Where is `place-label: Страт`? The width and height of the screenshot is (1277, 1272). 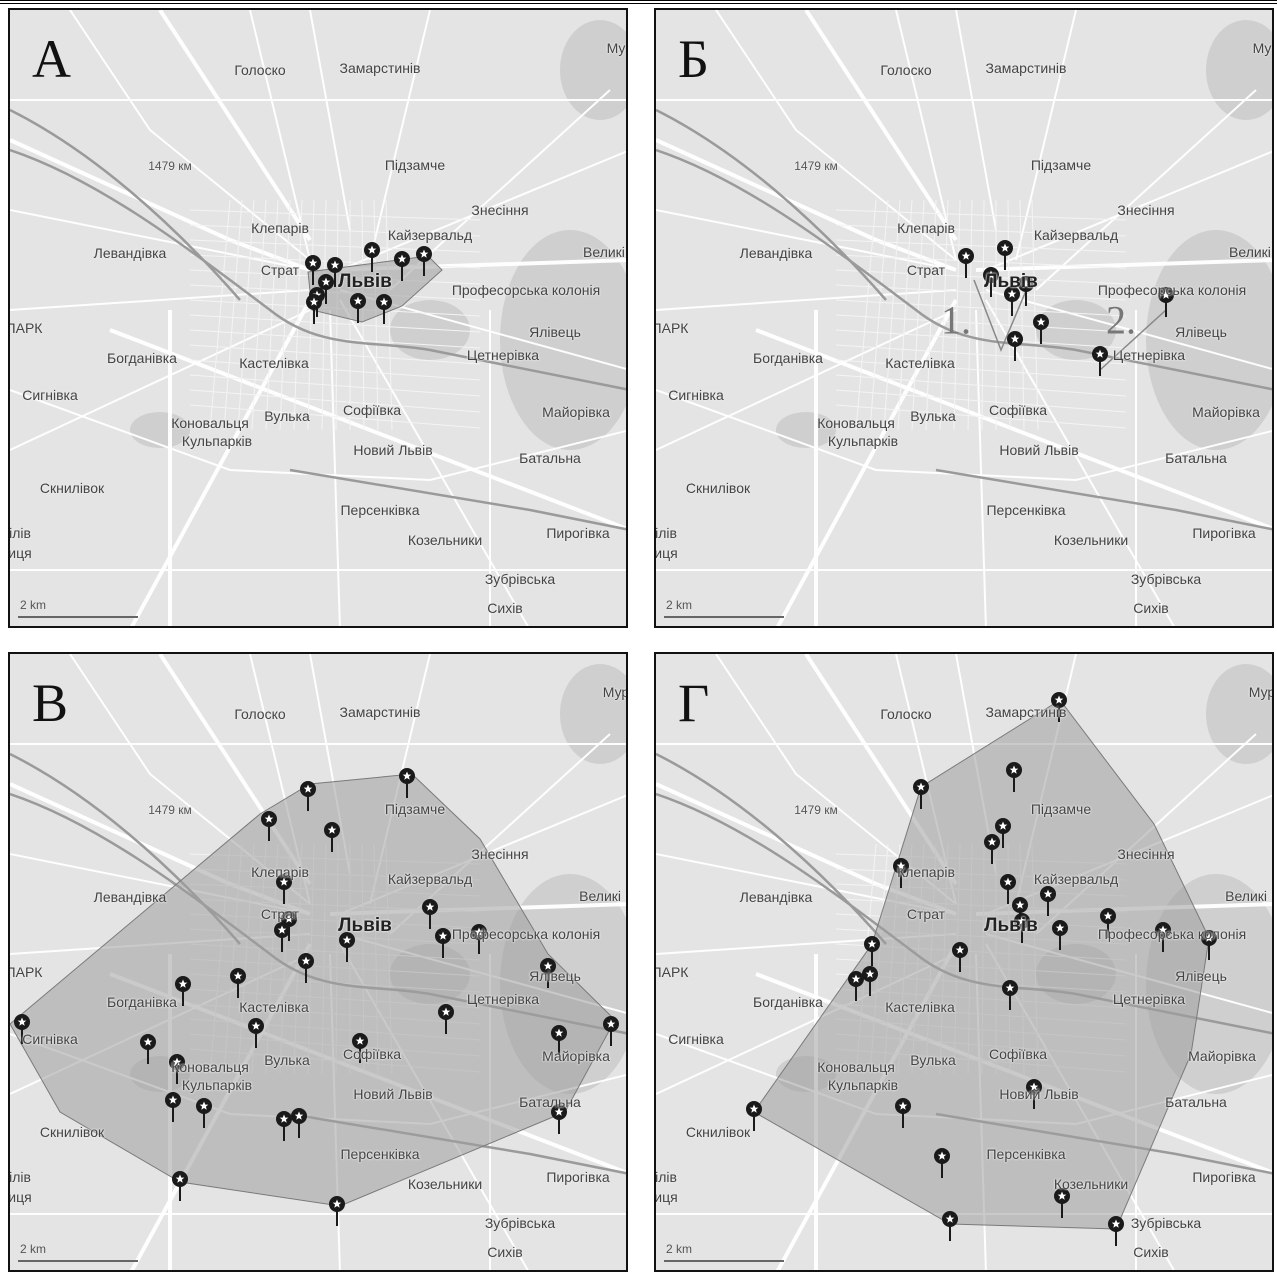 place-label: Страт is located at coordinates (926, 270).